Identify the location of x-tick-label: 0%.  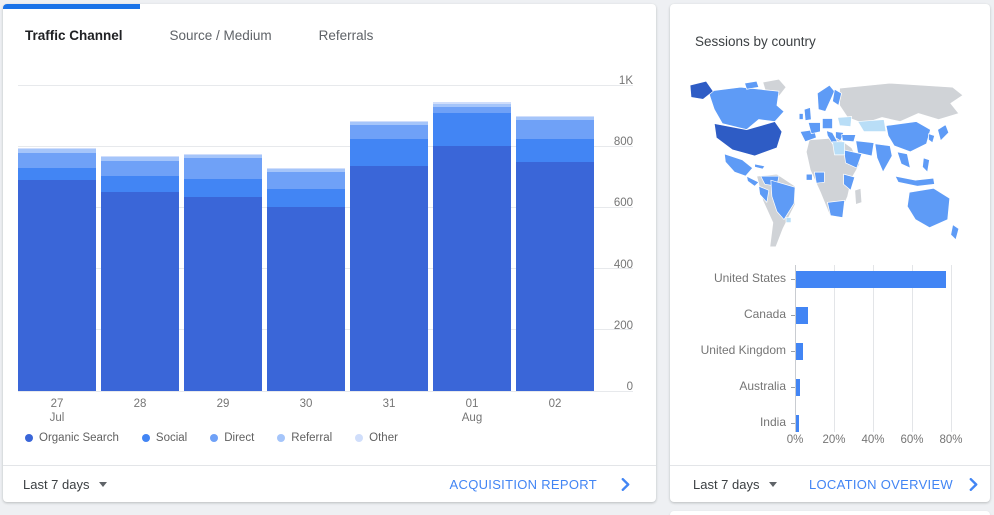
(795, 440).